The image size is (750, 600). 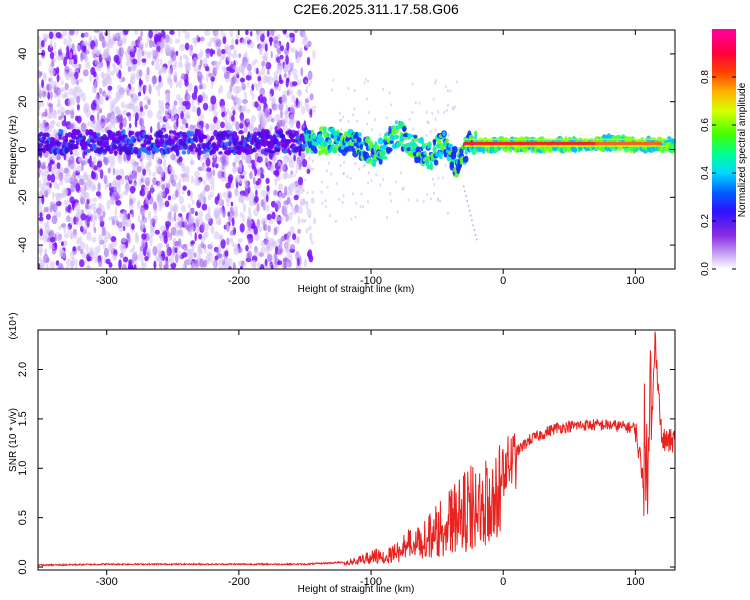 What do you see at coordinates (705, 77) in the screenshot?
I see `colorbar-tick-label: 0.8` at bounding box center [705, 77].